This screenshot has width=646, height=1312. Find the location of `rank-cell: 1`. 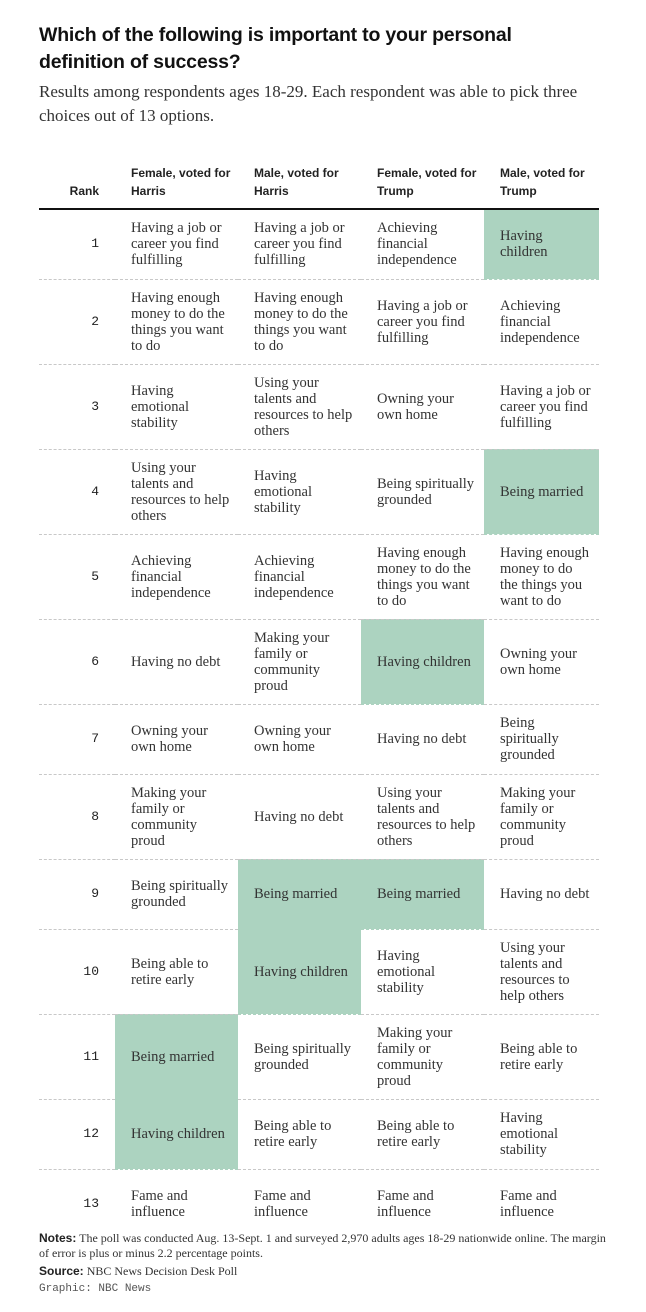

rank-cell: 1 is located at coordinates (77, 244).